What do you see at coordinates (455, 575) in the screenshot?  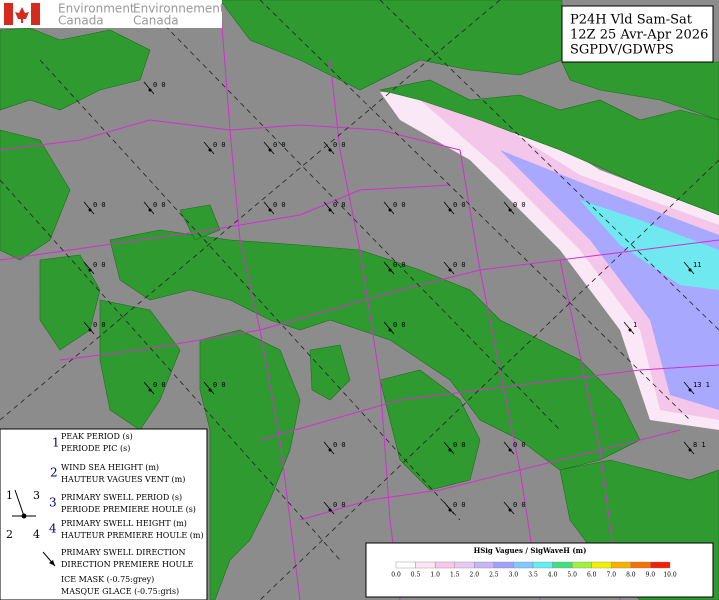 I see `colorbar-tick-label: 1.5` at bounding box center [455, 575].